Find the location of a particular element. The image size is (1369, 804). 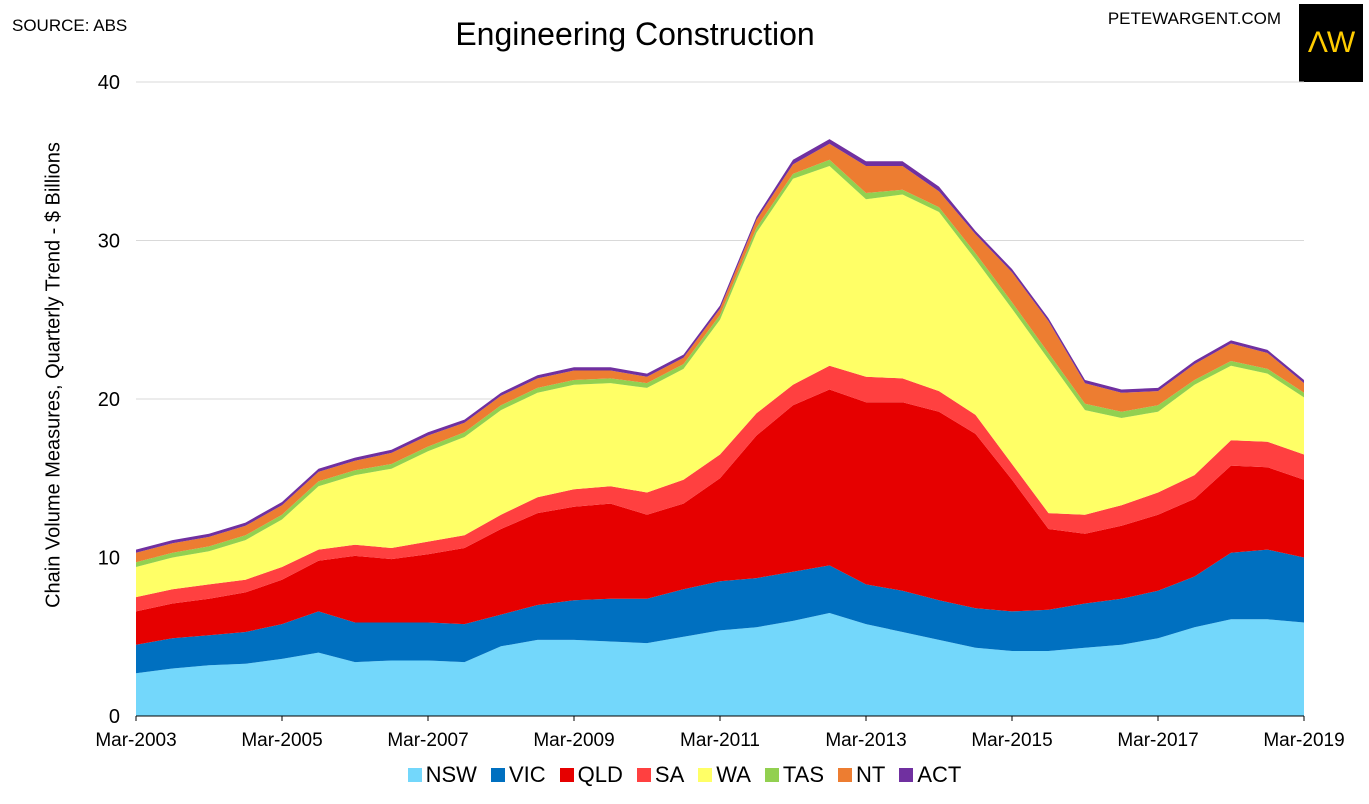

legend-item-qld: QLD is located at coordinates (591, 775).